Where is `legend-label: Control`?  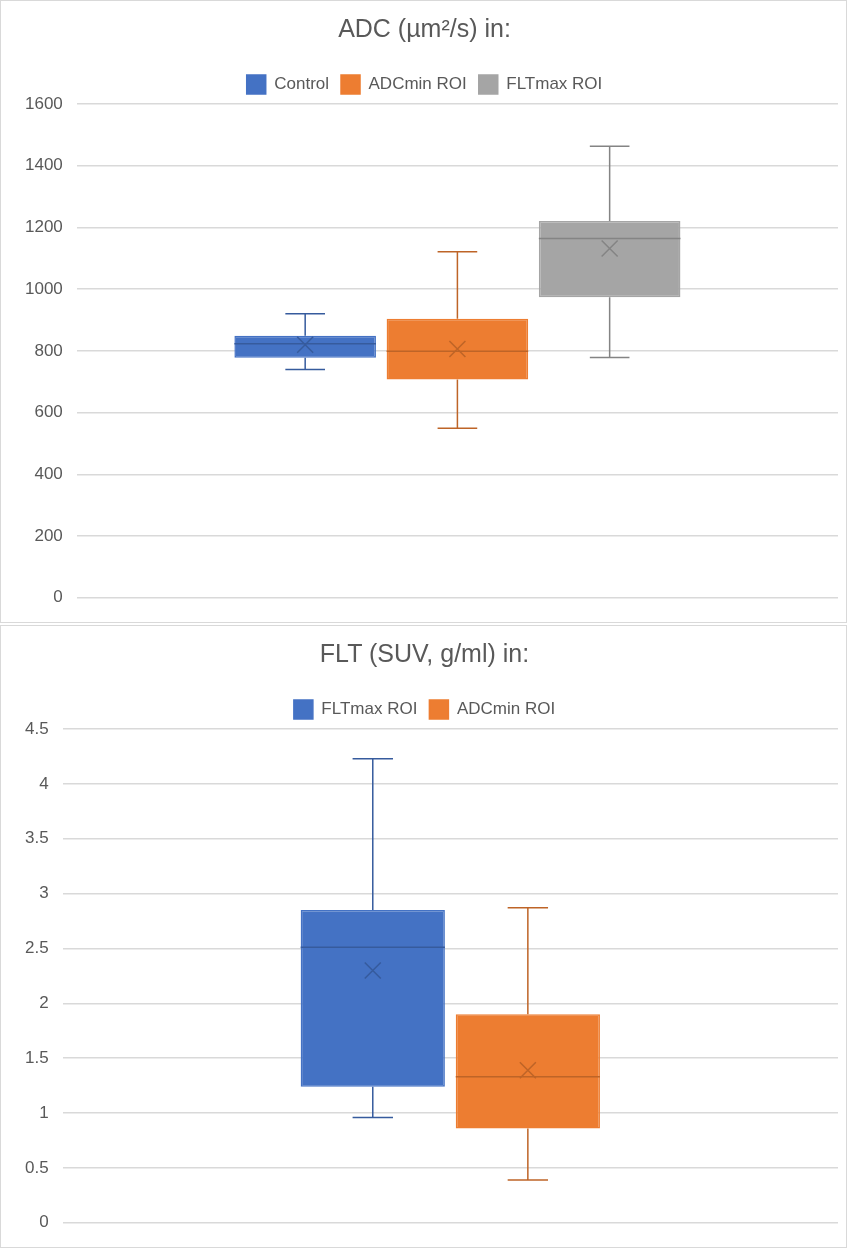 legend-label: Control is located at coordinates (302, 84).